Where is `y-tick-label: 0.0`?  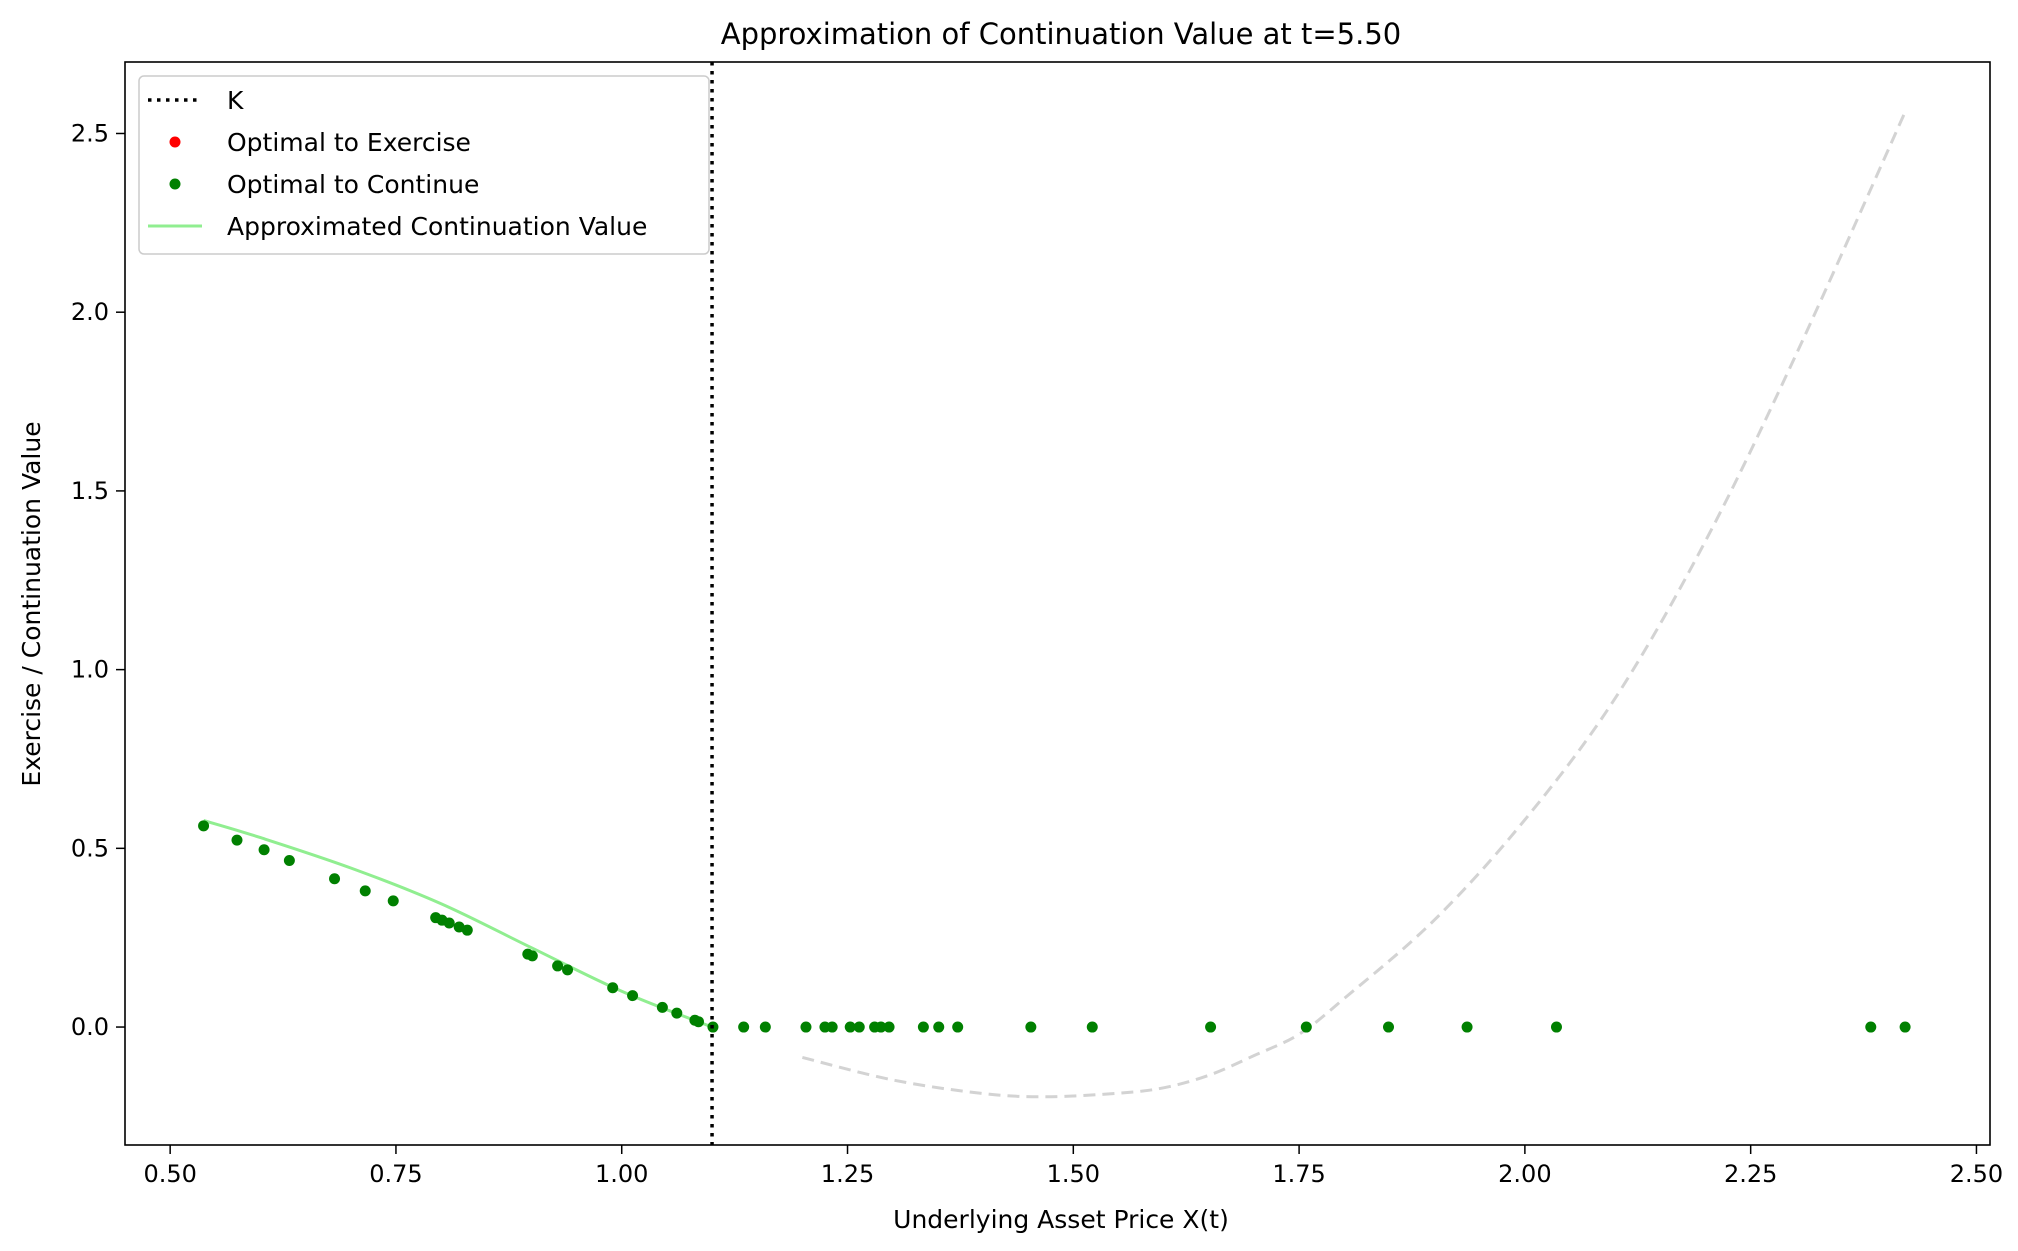
y-tick-label: 0.0 is located at coordinates (90, 1027).